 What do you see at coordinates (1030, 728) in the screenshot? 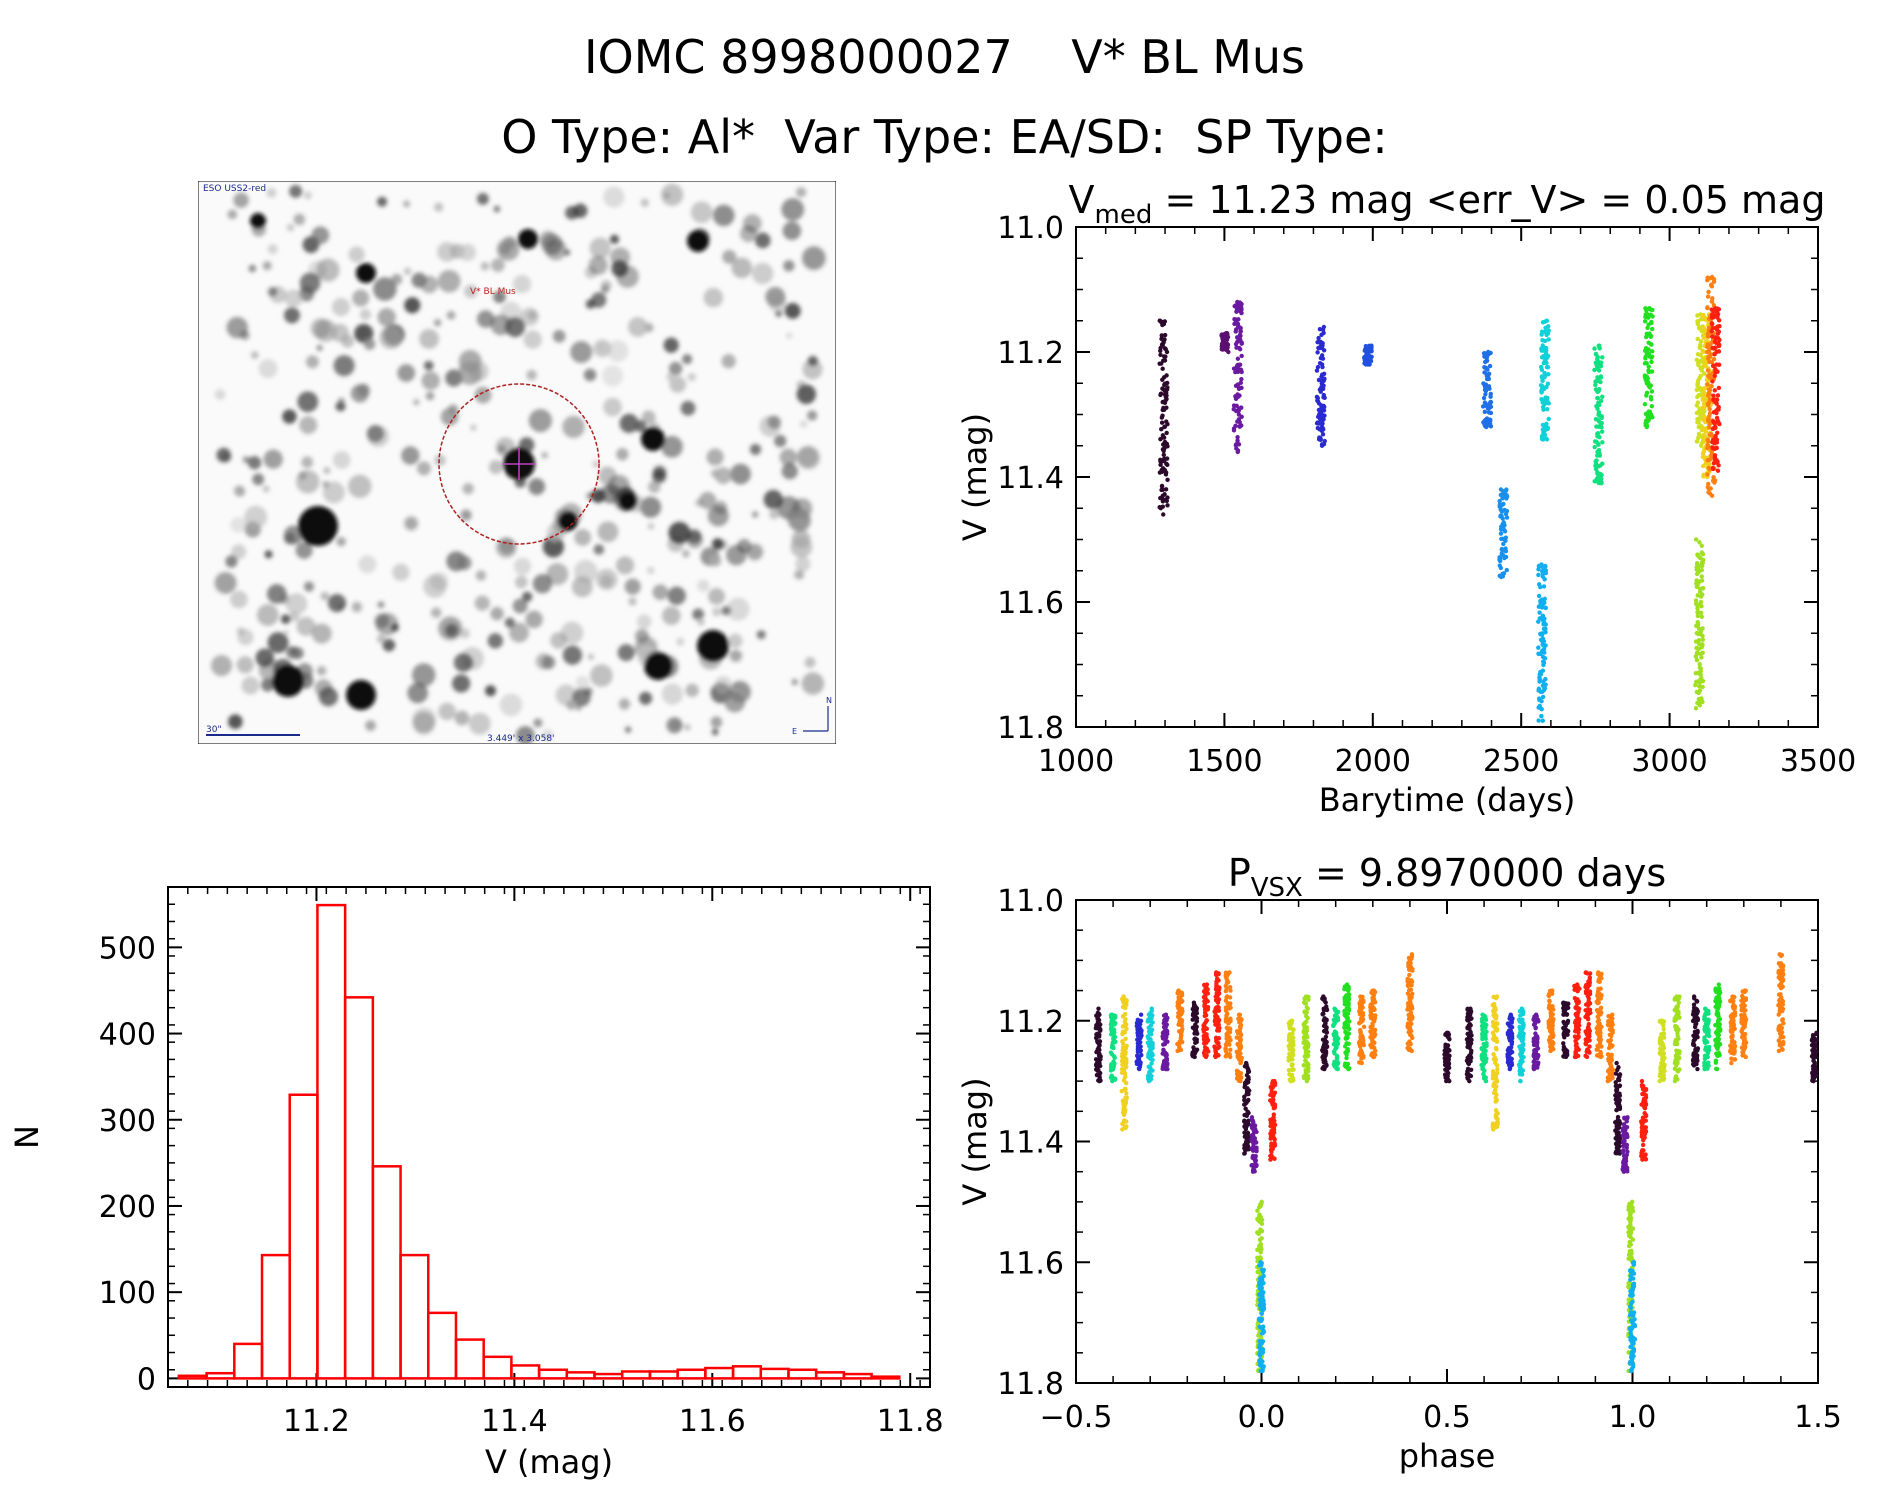
I see `light_curve-ytick-label: 11.8` at bounding box center [1030, 728].